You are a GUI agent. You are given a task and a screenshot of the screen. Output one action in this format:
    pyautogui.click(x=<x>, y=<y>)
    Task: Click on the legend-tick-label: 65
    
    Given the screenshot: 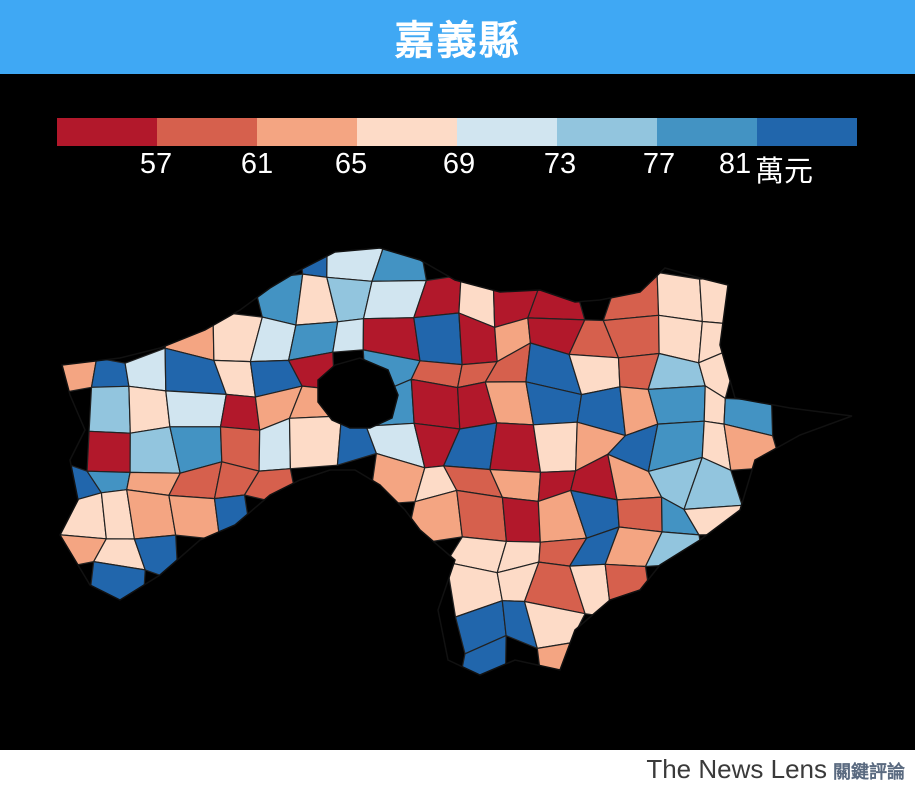 What is the action you would take?
    pyautogui.click(x=351, y=164)
    